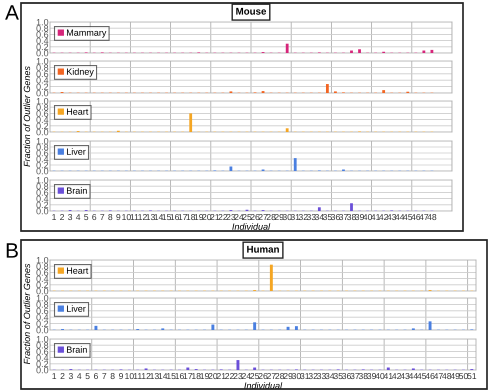  What do you see at coordinates (62, 376) in the screenshot?
I see `x-tick-label: 2` at bounding box center [62, 376].